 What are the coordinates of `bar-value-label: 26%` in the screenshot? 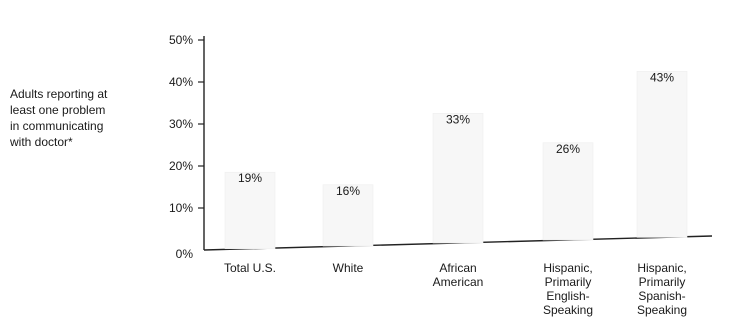 It's located at (568, 149).